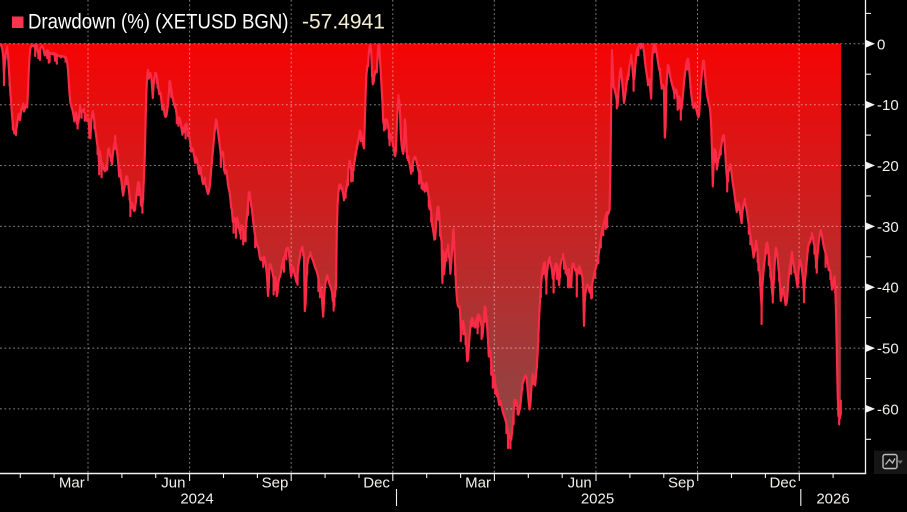 This screenshot has width=907, height=512. Describe the element at coordinates (597, 499) in the screenshot. I see `svg-text: 2025` at that location.